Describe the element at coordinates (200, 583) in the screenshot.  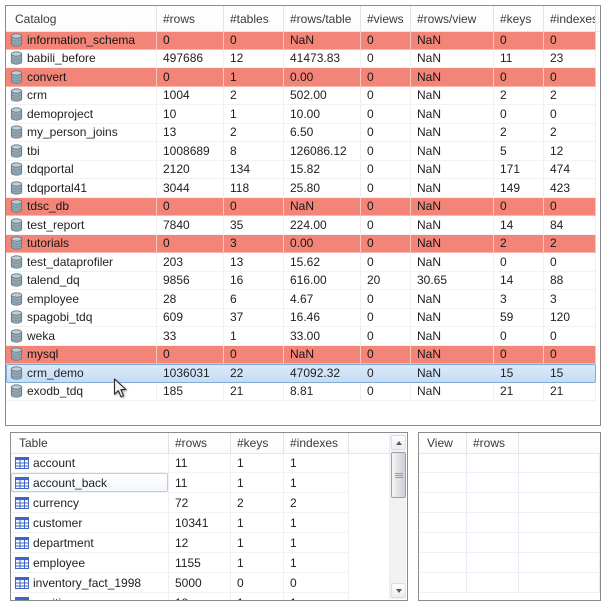
I see `table-row: inventory_fact_1998 5000 0 0` at that location.